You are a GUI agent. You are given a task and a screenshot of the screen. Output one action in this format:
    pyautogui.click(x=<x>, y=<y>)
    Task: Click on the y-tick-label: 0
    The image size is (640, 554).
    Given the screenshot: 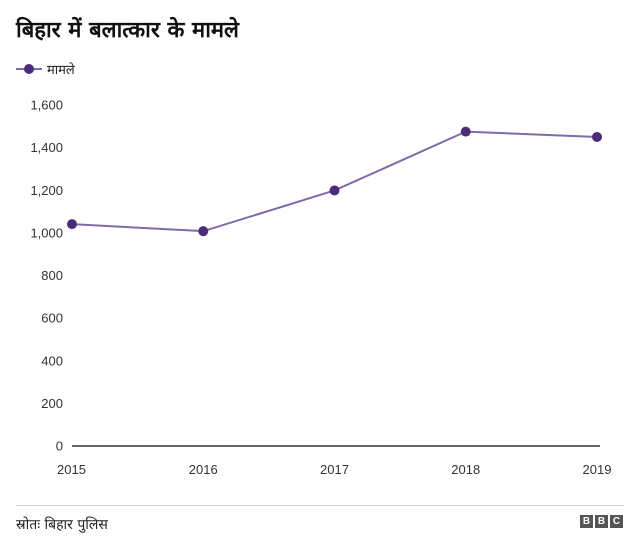 What is the action you would take?
    pyautogui.click(x=59, y=446)
    